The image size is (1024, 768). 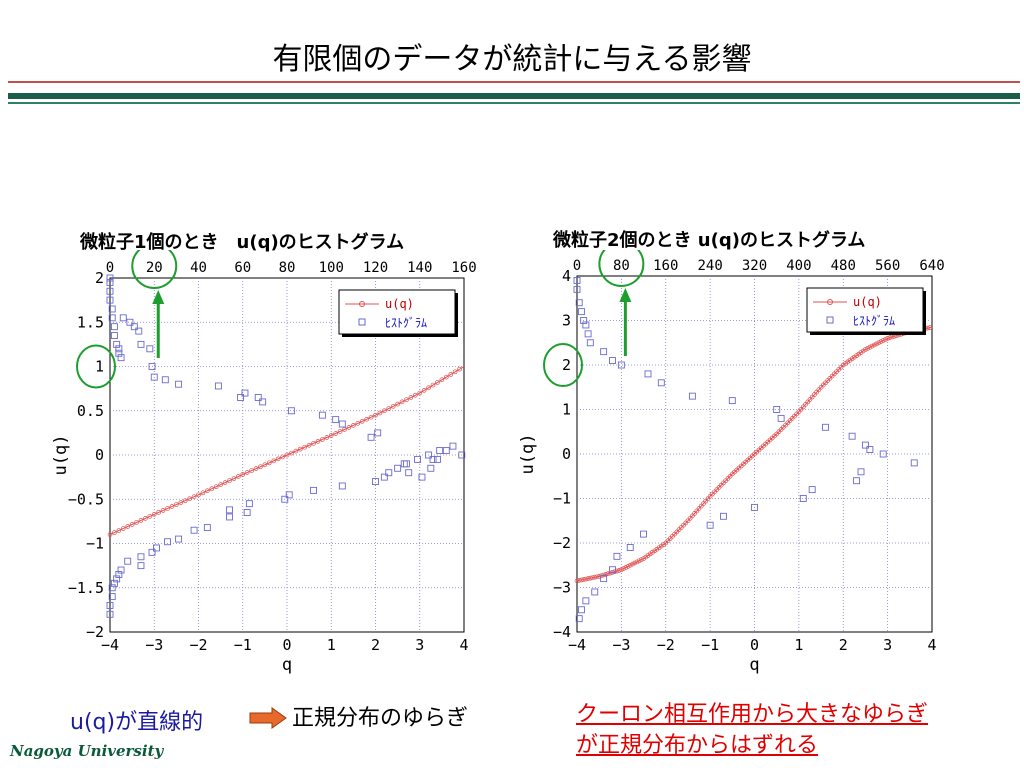 I want to click on chart1-y-tick-label: 0.5, so click(x=90, y=411).